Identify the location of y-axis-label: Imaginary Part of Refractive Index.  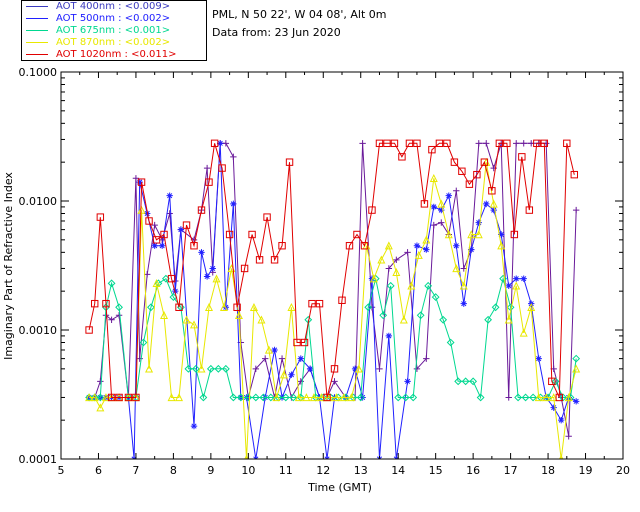
(8, 266).